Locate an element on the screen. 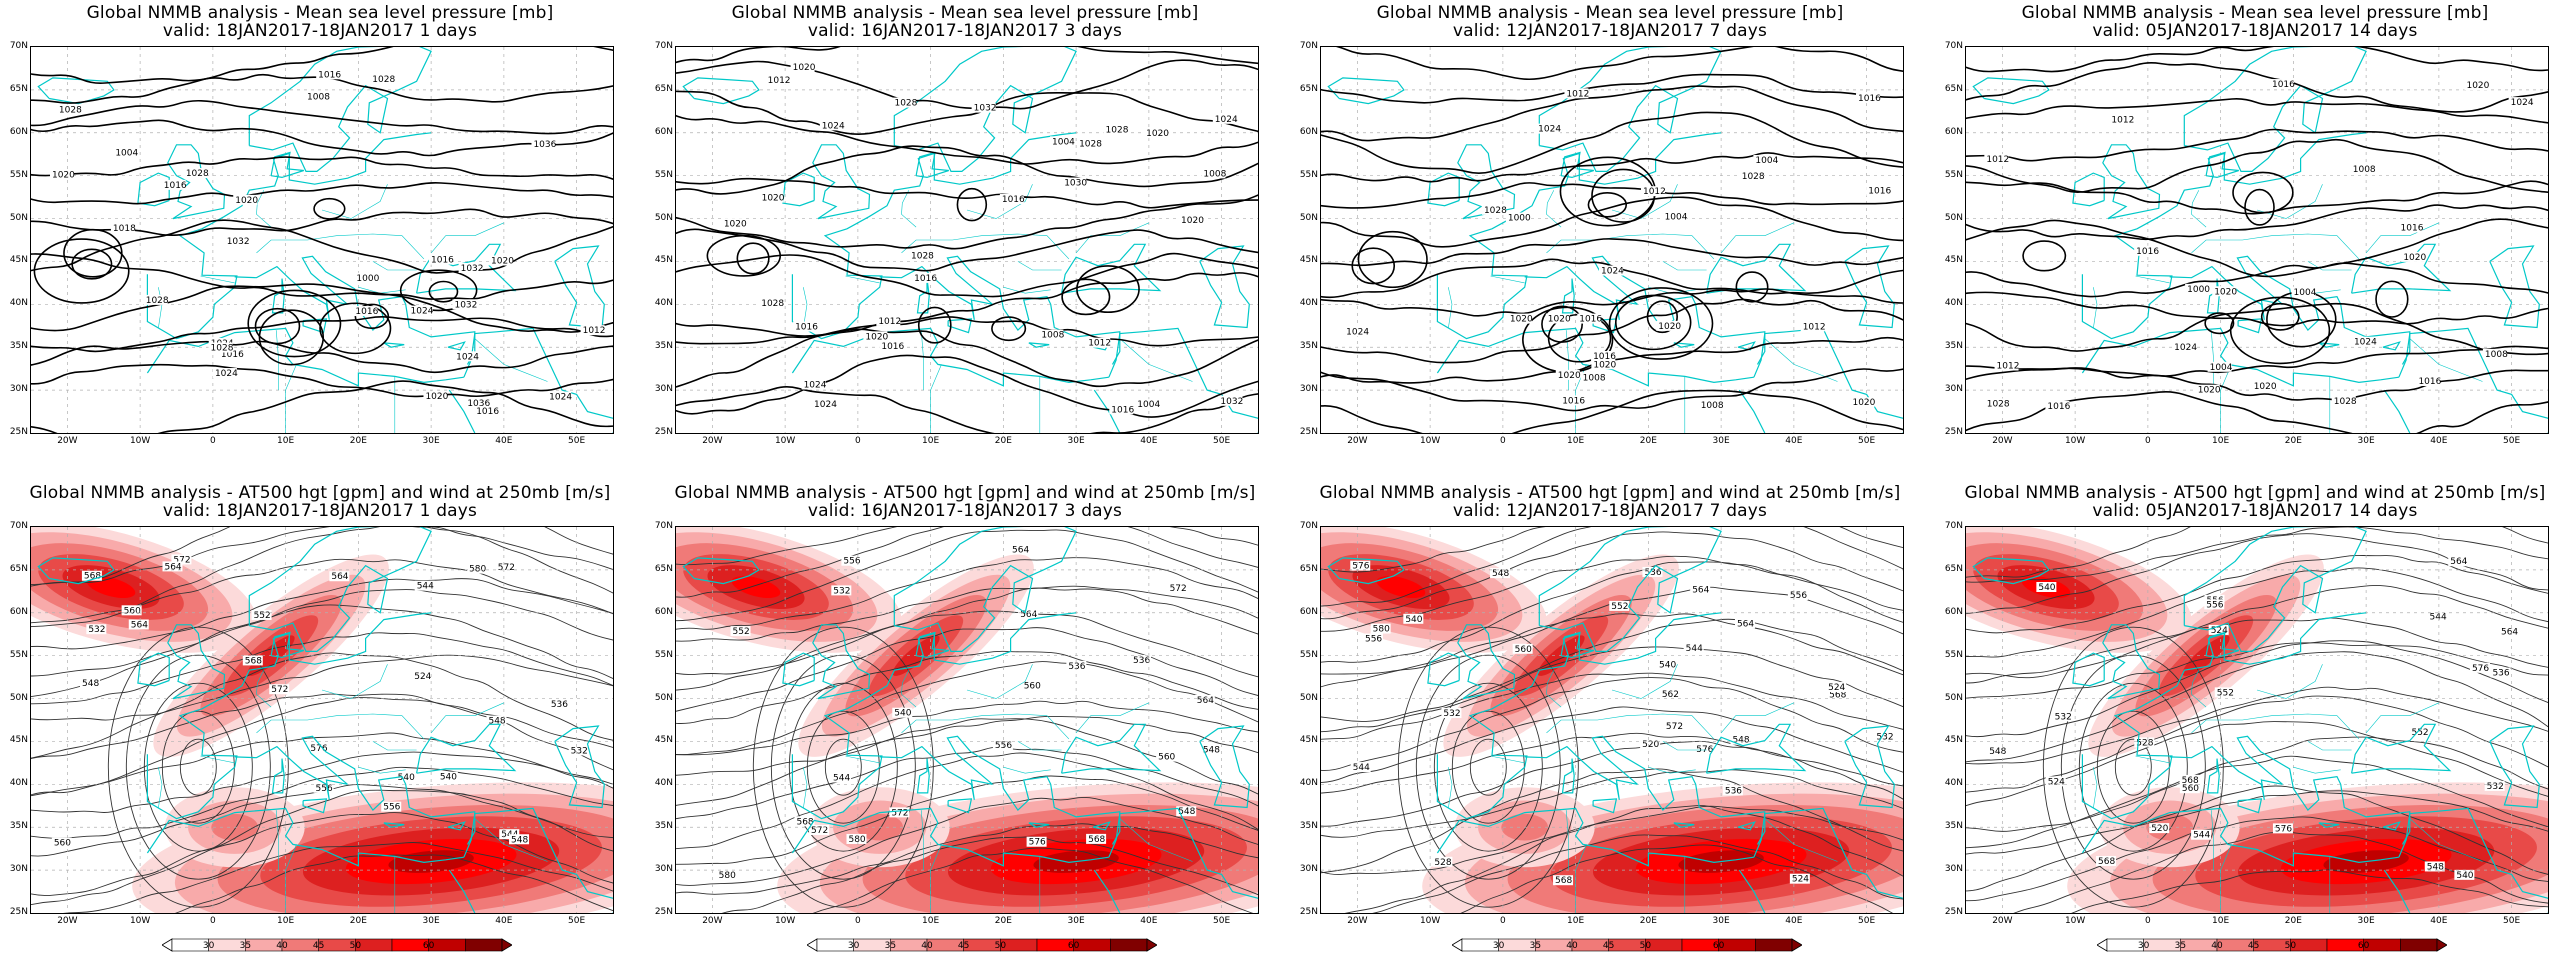 Image resolution: width=2560 pixels, height=960 pixels. height-label: 572 is located at coordinates (899, 813).